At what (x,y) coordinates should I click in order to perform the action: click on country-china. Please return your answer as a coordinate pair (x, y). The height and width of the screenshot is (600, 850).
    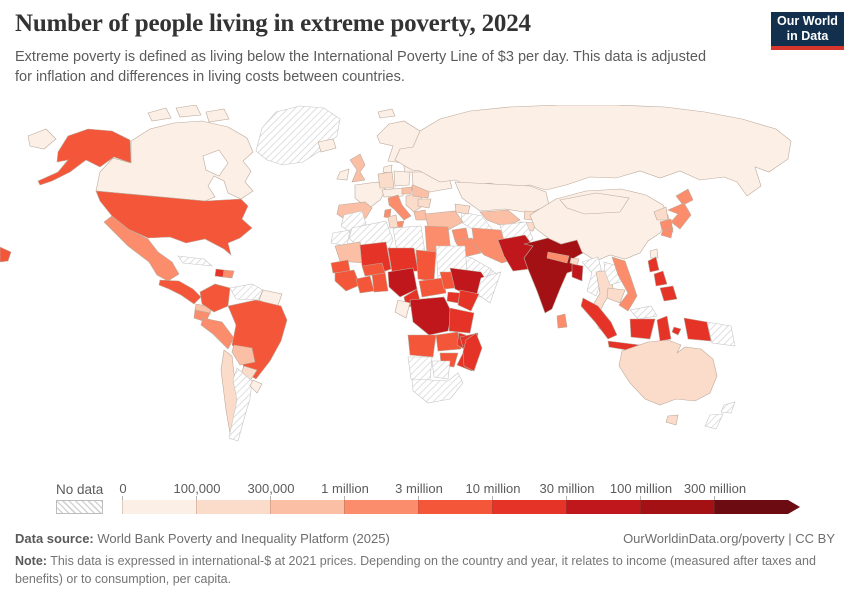
    Looking at the image, I should click on (599, 225).